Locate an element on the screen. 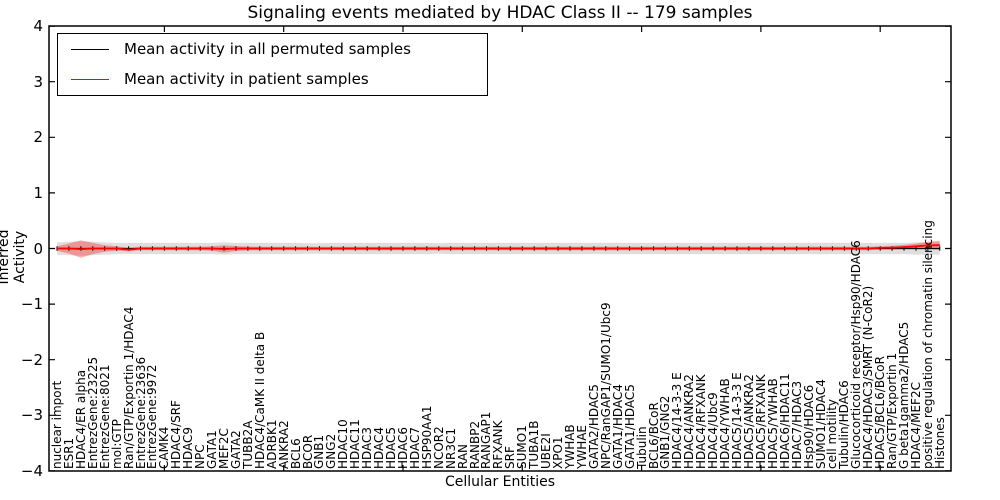  x-tick-label: Histones is located at coordinates (939, 443).